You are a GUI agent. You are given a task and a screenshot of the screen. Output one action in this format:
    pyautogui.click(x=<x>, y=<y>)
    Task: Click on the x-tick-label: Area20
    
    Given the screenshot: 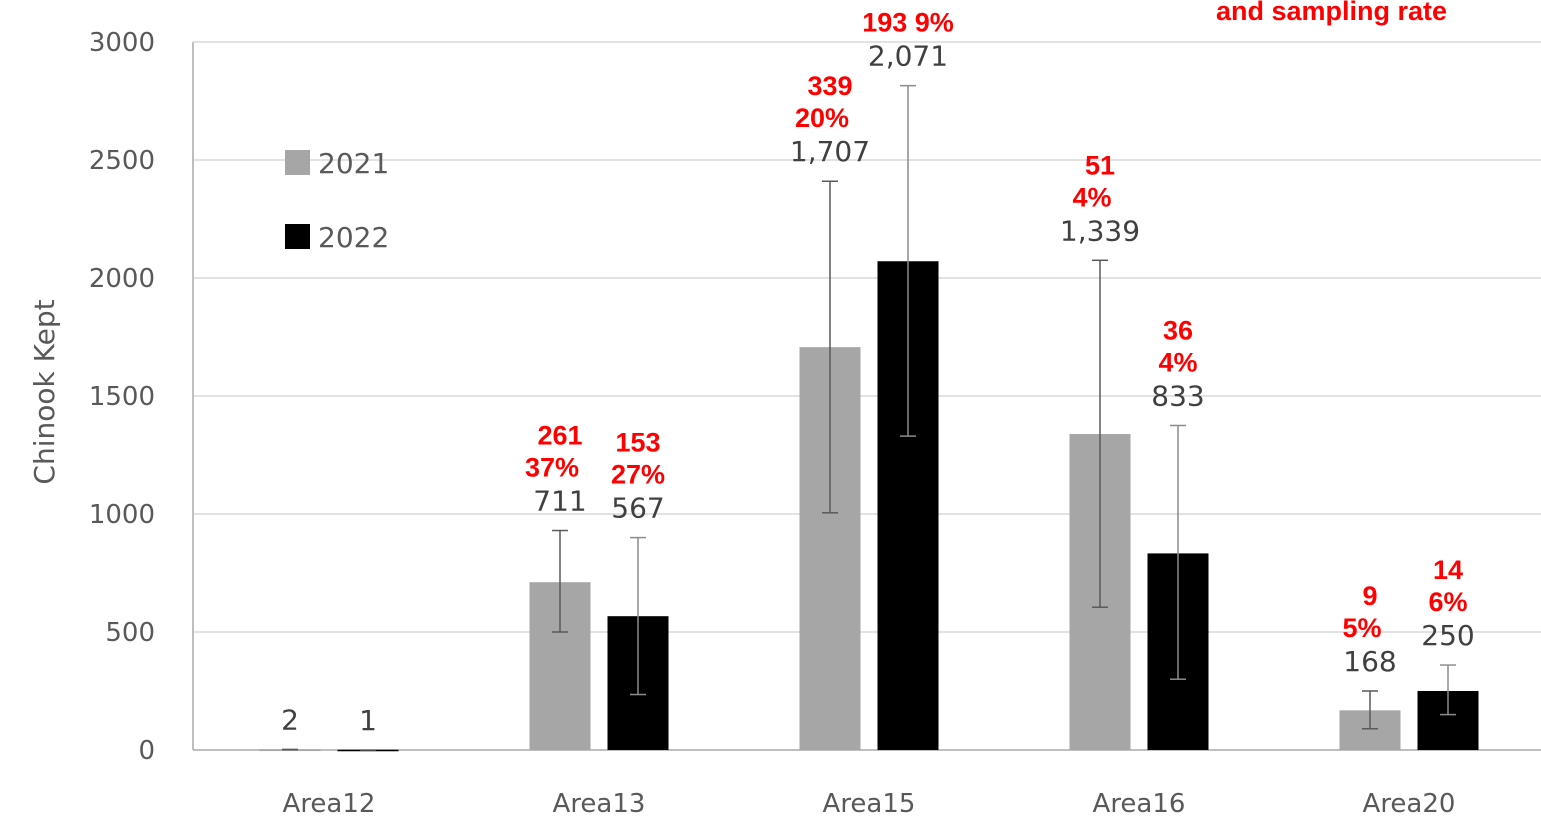 What is the action you would take?
    pyautogui.click(x=1409, y=804)
    